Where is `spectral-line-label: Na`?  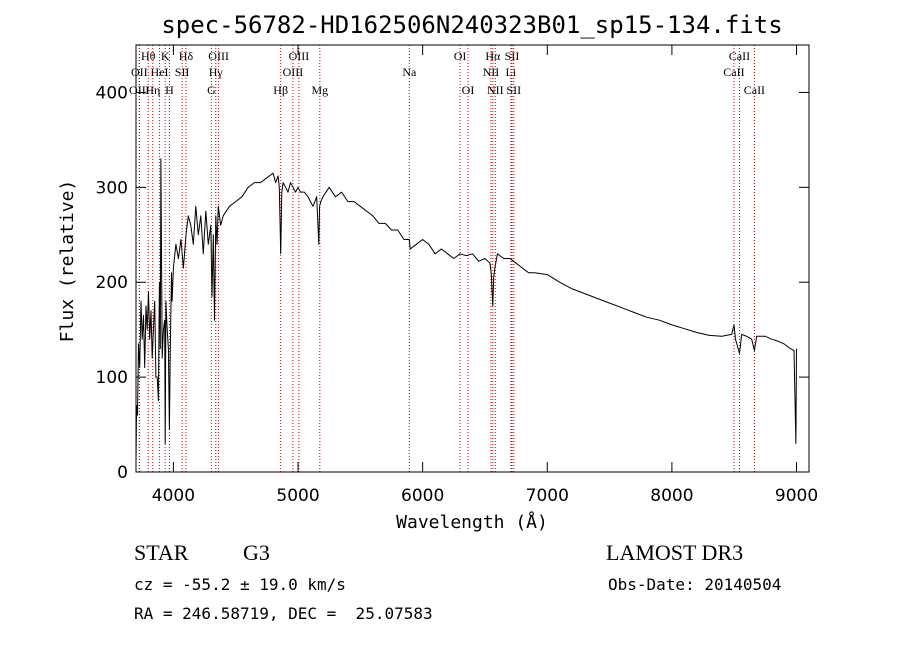
spectral-line-label: Na is located at coordinates (409, 72).